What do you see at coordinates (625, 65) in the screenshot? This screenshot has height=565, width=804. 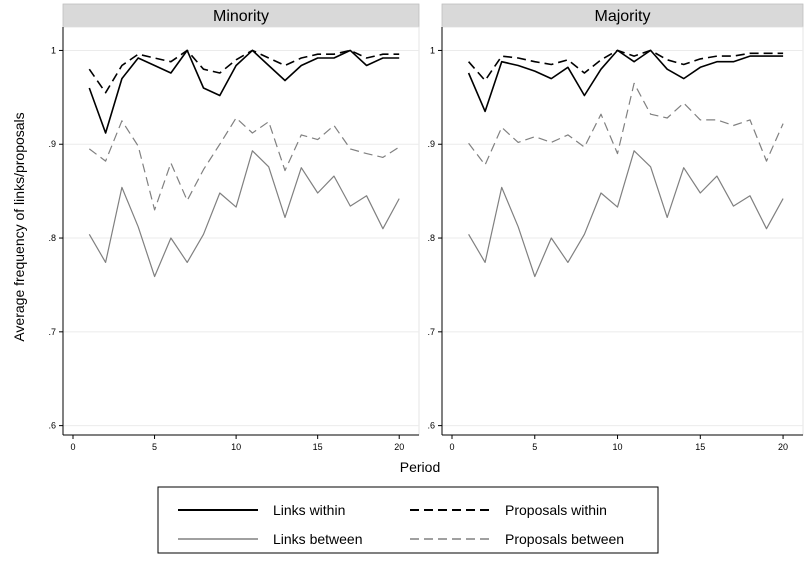 I see `series-line-proposals-within` at bounding box center [625, 65].